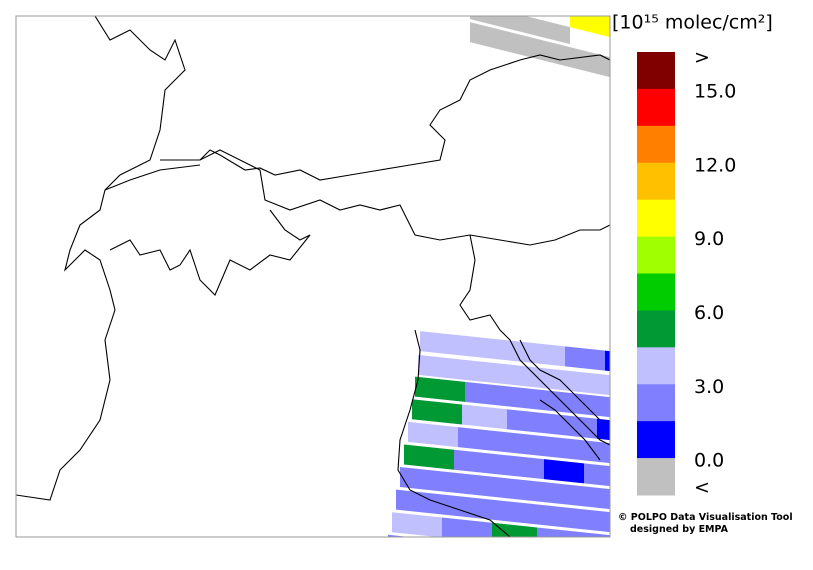 The width and height of the screenshot is (813, 570). Describe the element at coordinates (709, 461) in the screenshot. I see `colorbar-label: 0.0` at that location.